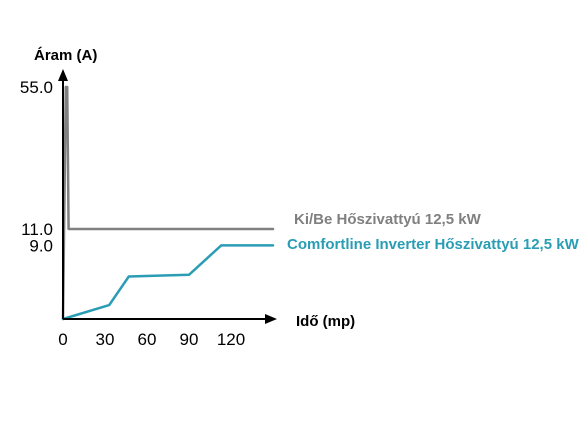 Image resolution: width=588 pixels, height=441 pixels. Describe the element at coordinates (271, 319) in the screenshot. I see `x-axis-arrow` at that location.